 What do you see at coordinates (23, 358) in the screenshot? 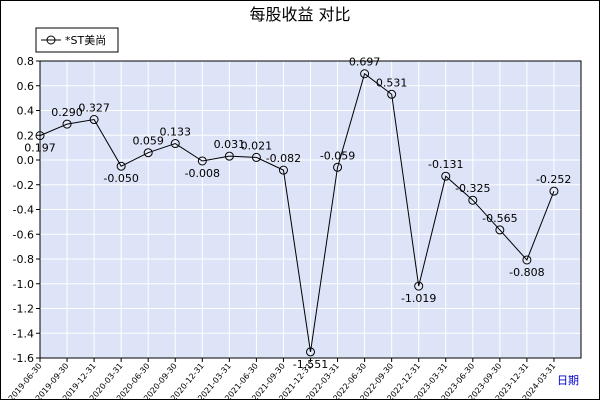
I see `y-tick-label: -1.6` at bounding box center [23, 358].